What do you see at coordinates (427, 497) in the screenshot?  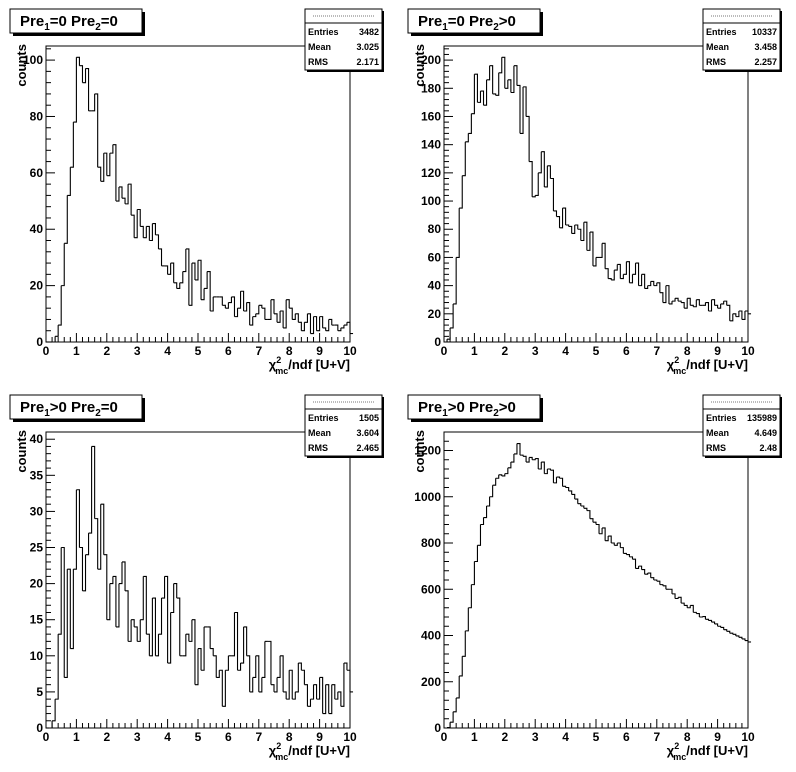 I see `y-tick-label: 1000` at bounding box center [427, 497].